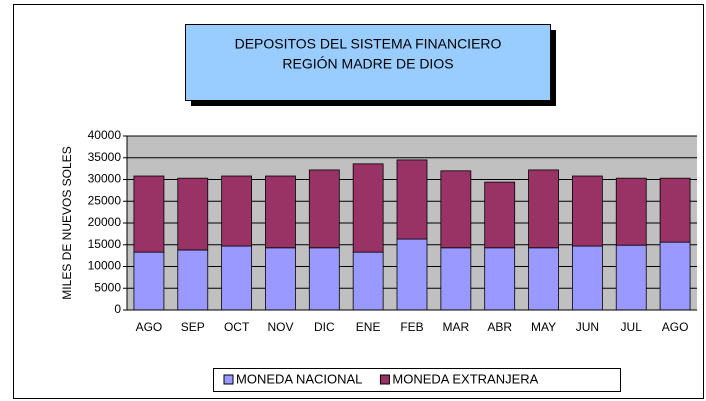  What do you see at coordinates (237, 327) in the screenshot?
I see `x-tick-label: OCT` at bounding box center [237, 327].